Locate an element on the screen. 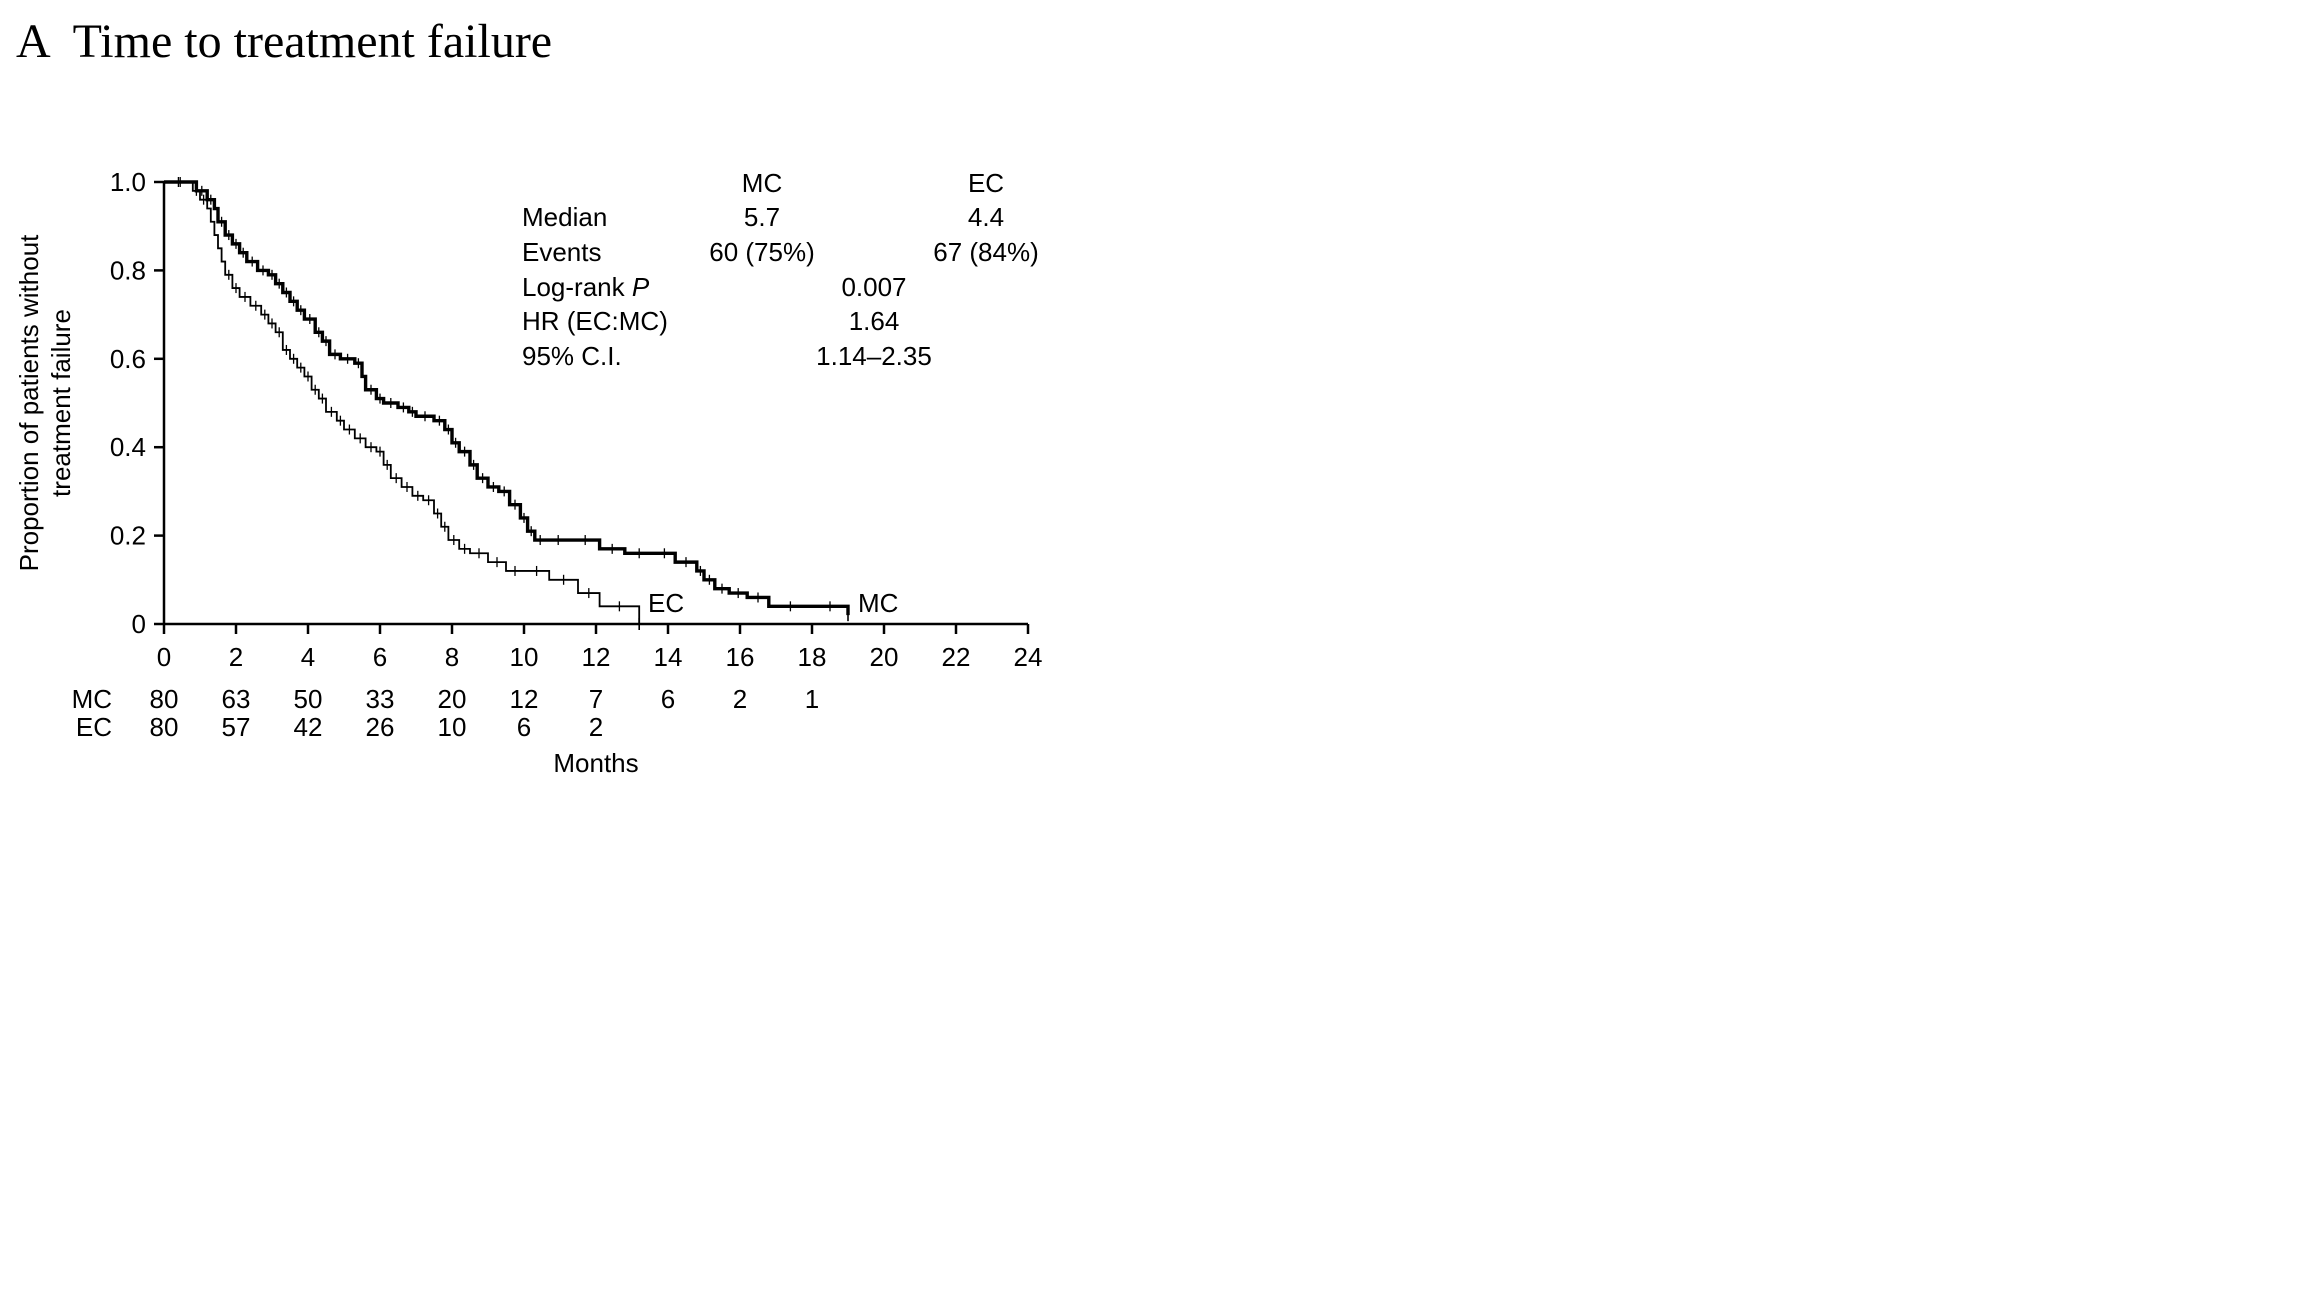 The image size is (2304, 1296). stats-row-value: 1.14–2.35 is located at coordinates (874, 356).